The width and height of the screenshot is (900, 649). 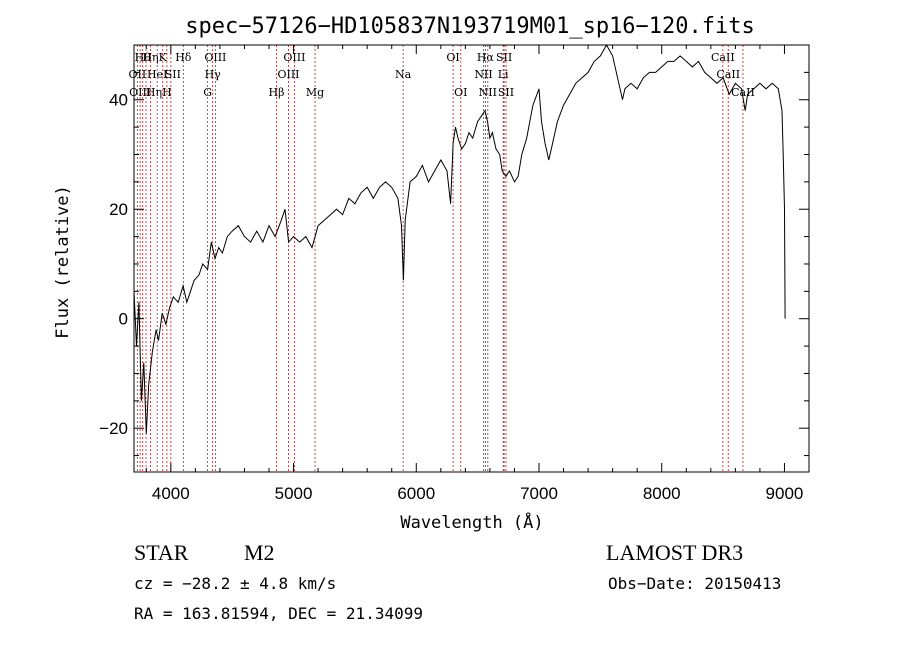 I want to click on y-tick-label: −20, so click(x=113, y=428).